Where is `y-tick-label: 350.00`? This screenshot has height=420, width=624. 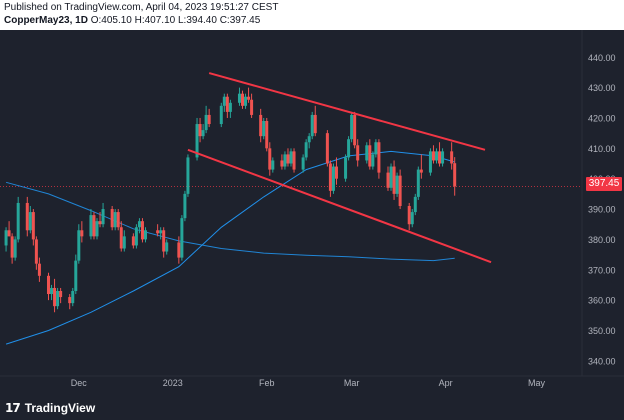 y-tick-label: 350.00 is located at coordinates (602, 331).